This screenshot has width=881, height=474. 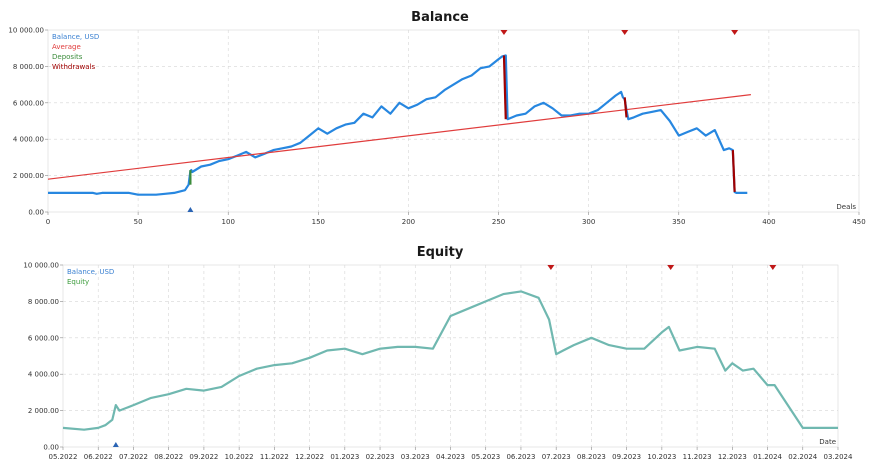 I want to click on balance-legend-item: Withdrawals, so click(x=73, y=67).